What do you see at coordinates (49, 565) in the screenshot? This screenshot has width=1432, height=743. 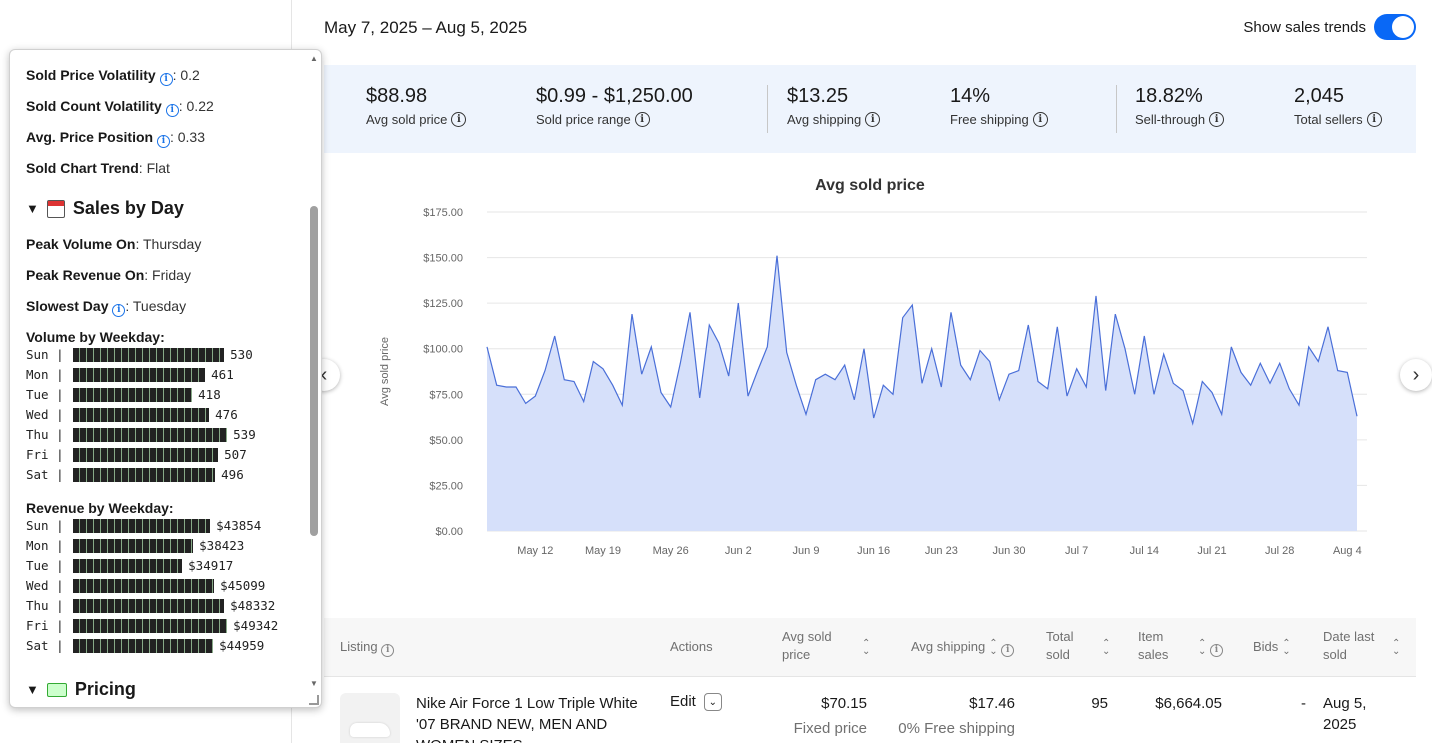 I see `weekday-label: Tue |` at bounding box center [49, 565].